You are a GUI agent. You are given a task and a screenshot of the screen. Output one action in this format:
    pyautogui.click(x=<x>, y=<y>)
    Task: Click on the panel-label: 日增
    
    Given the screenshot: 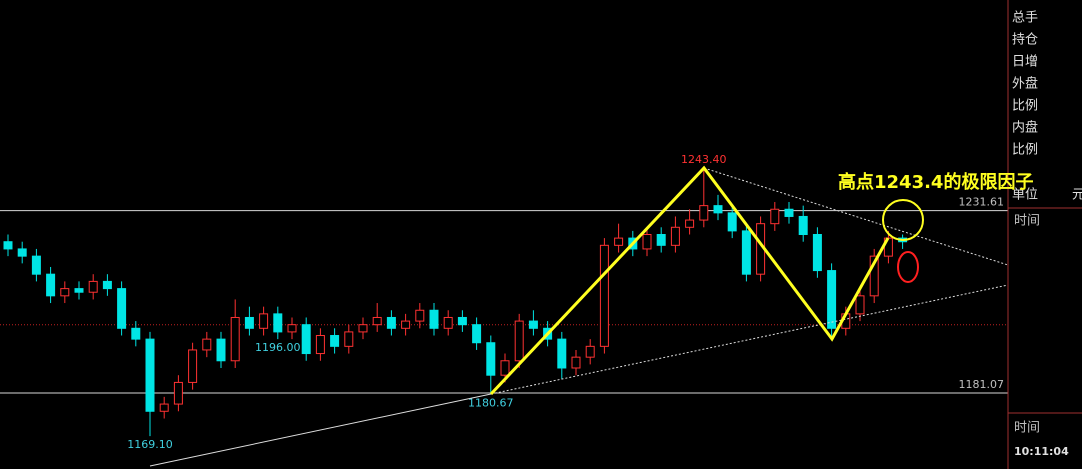 What is the action you would take?
    pyautogui.click(x=1025, y=62)
    